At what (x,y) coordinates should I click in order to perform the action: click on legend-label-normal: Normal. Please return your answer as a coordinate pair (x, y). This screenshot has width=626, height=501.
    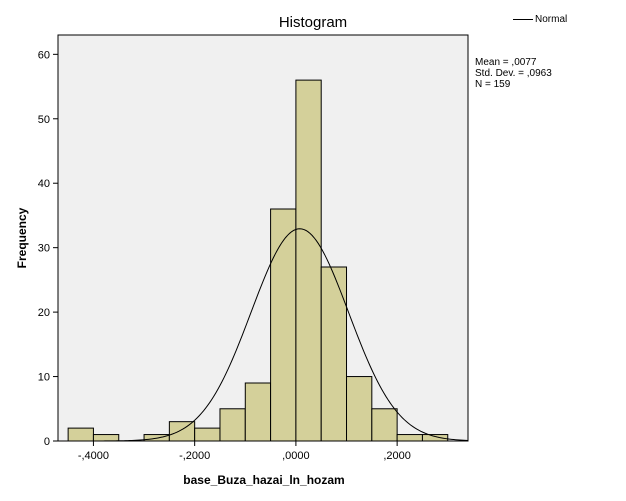
    Looking at the image, I should click on (551, 19).